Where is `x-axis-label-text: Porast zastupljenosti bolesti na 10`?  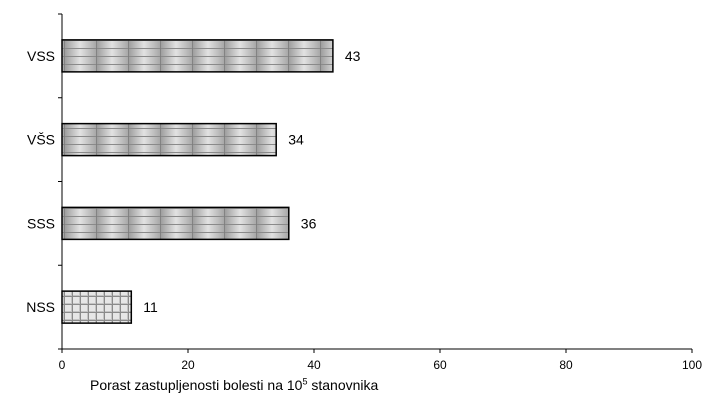
x-axis-label-text: Porast zastupljenosti bolesti na 10 is located at coordinates (196, 385).